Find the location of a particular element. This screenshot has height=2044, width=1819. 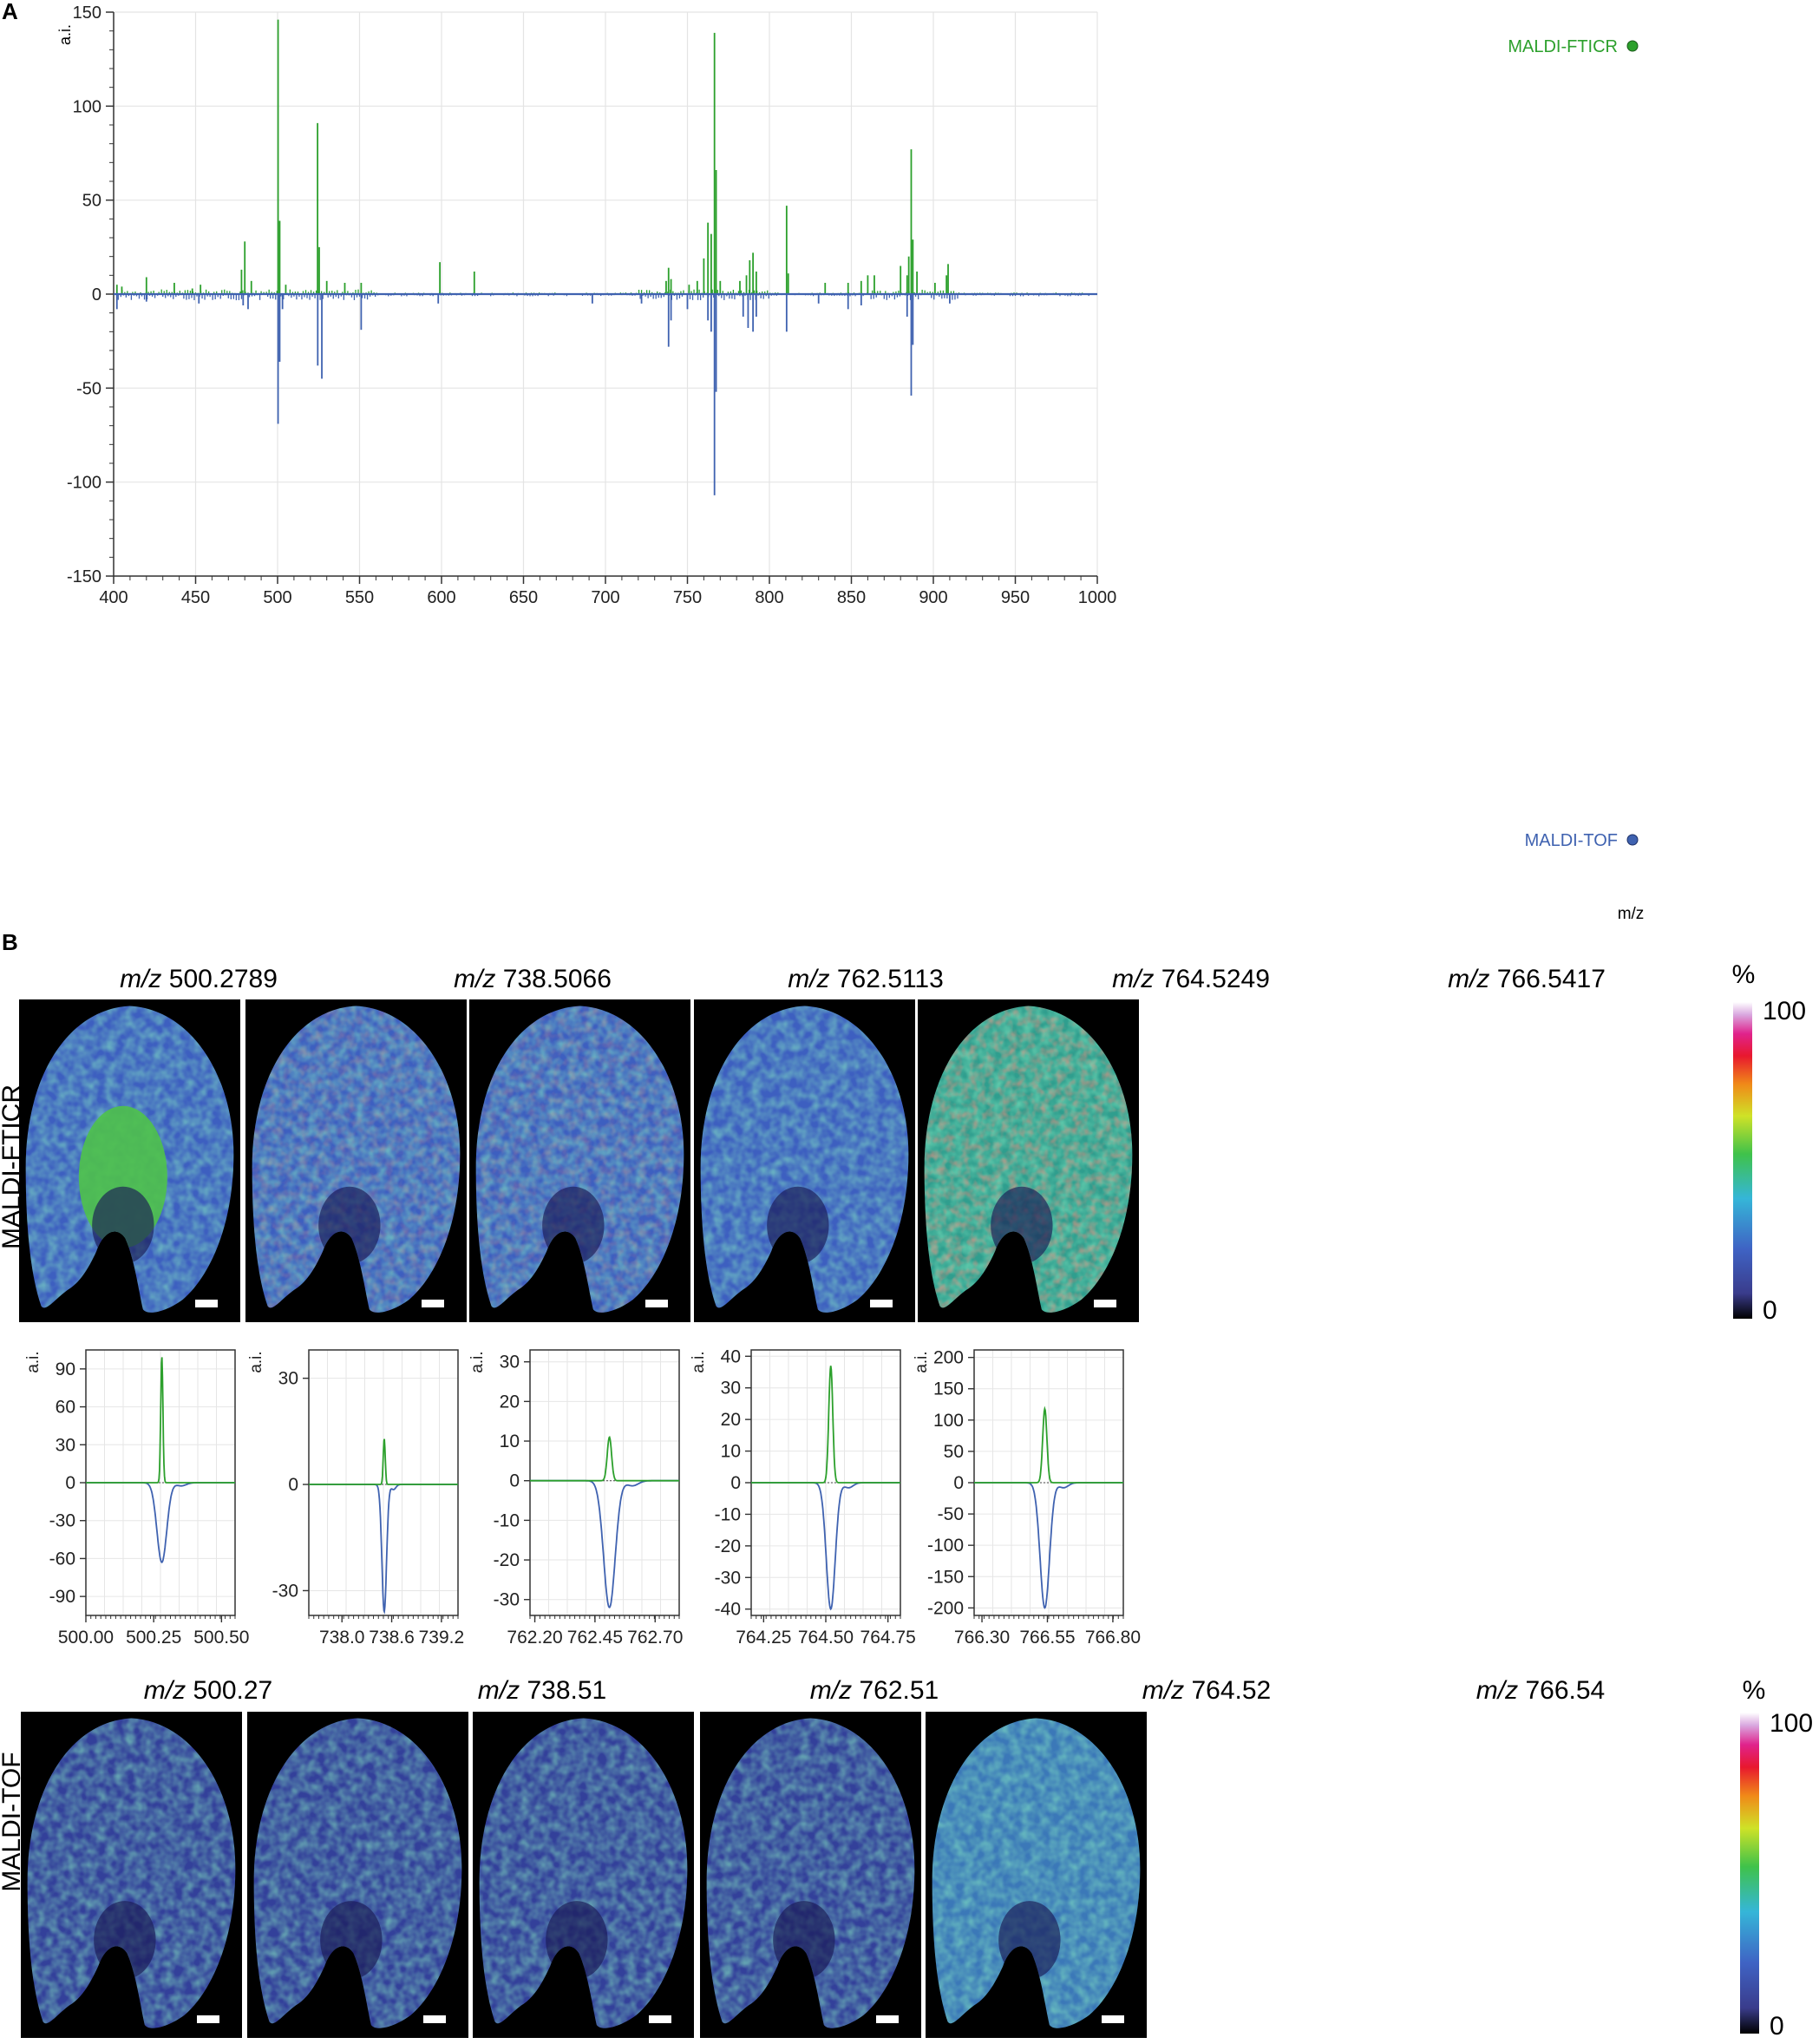

tof-title-2: m/z 738.51 is located at coordinates (542, 1690).